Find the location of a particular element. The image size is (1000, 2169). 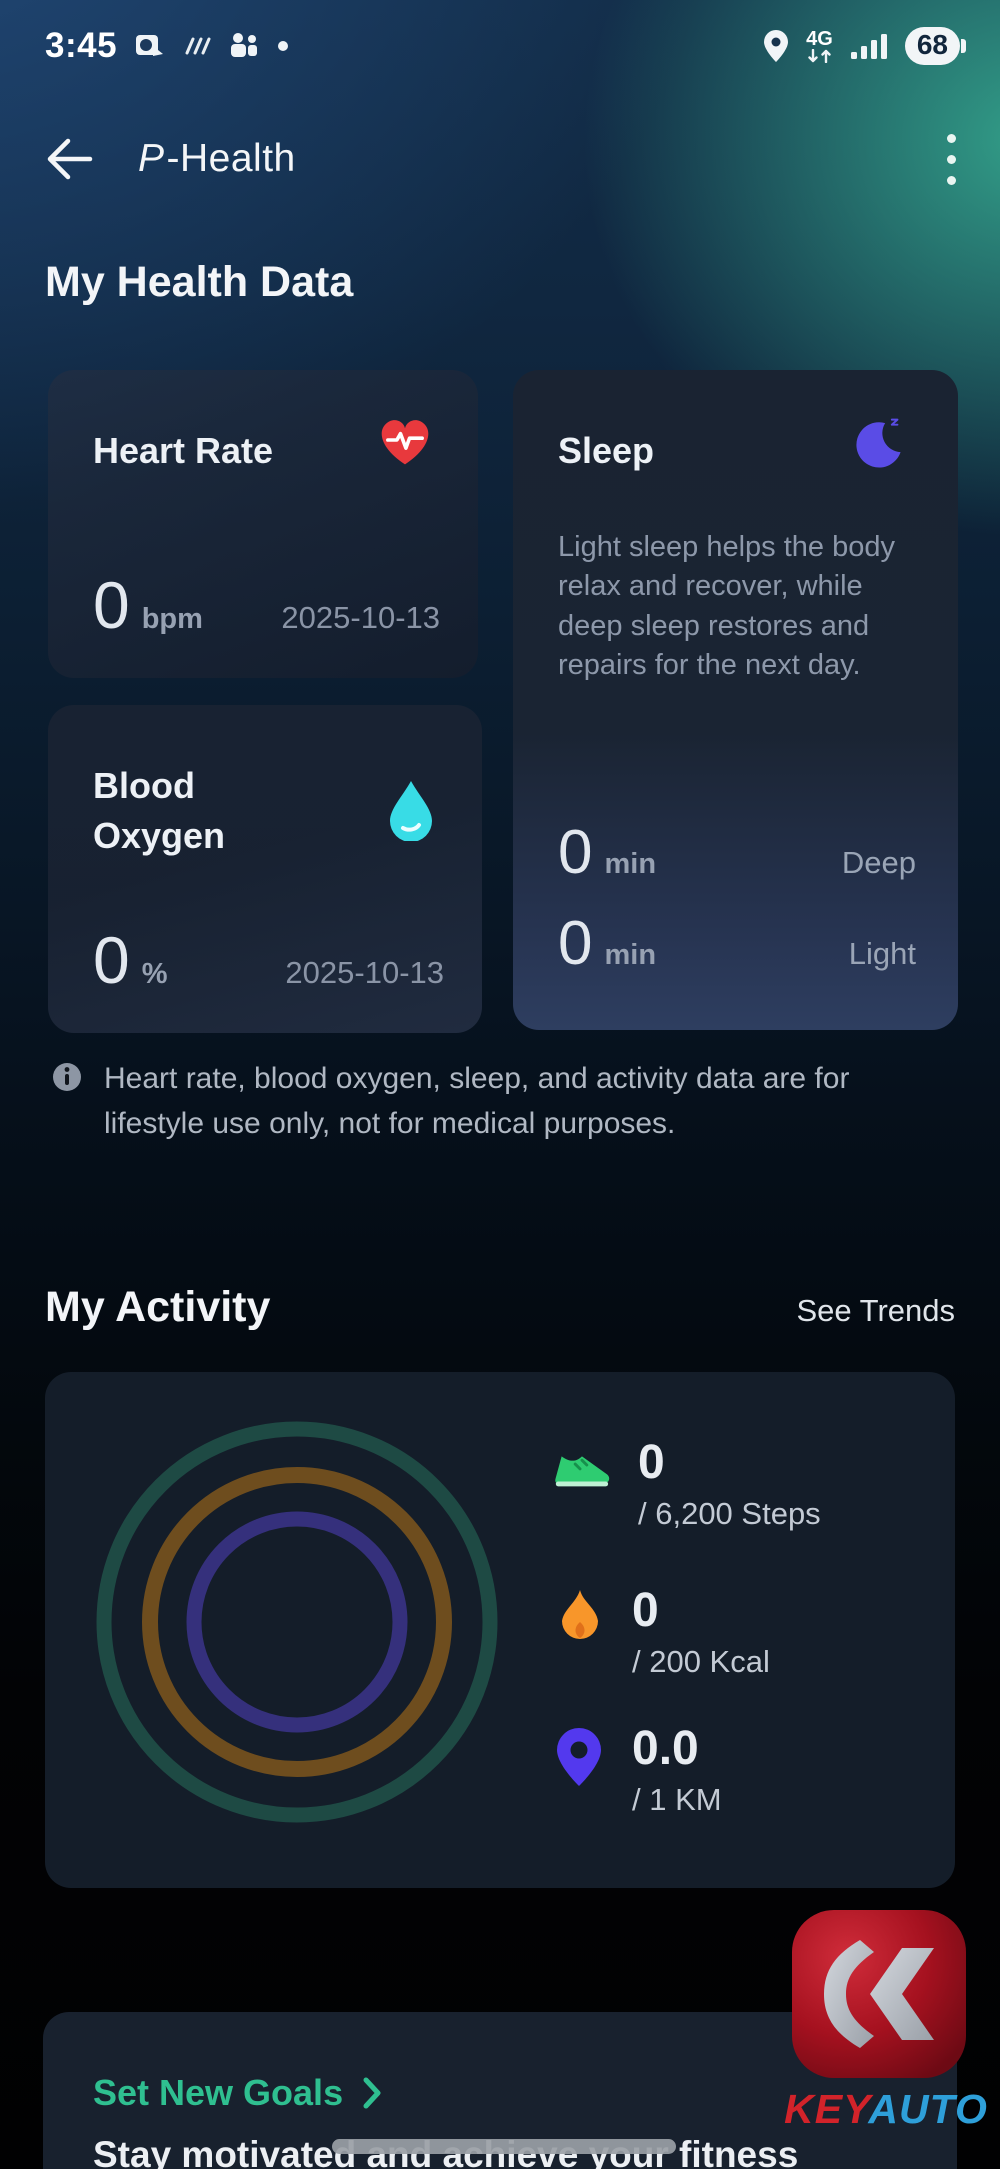

blood-oxygen-unit: % is located at coordinates (154, 974).